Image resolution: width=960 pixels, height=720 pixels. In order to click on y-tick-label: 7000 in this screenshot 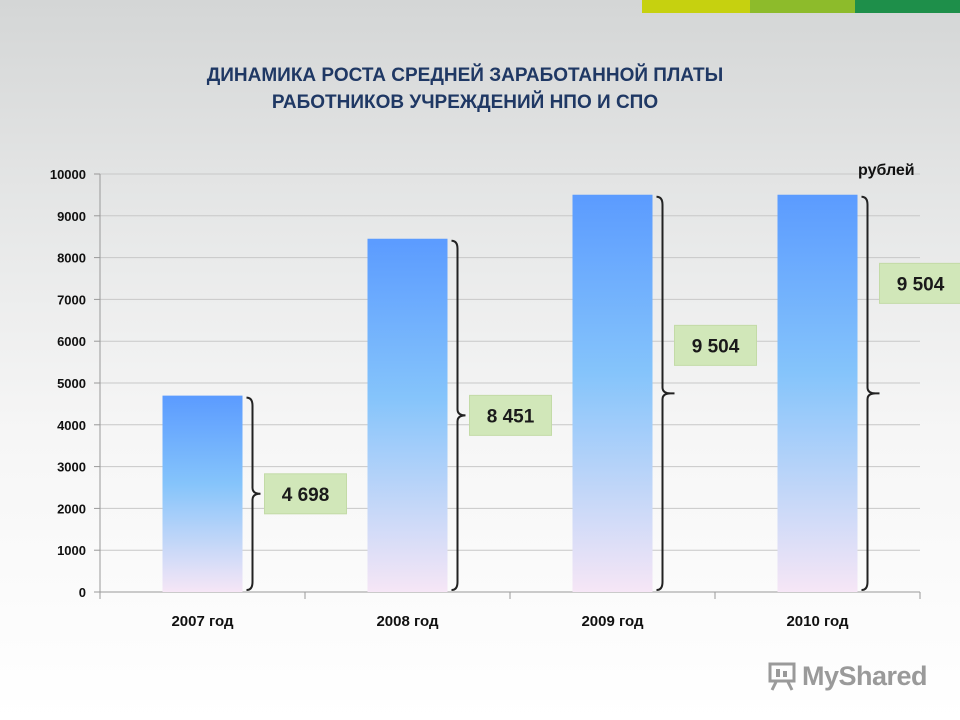, I will do `click(71, 299)`.